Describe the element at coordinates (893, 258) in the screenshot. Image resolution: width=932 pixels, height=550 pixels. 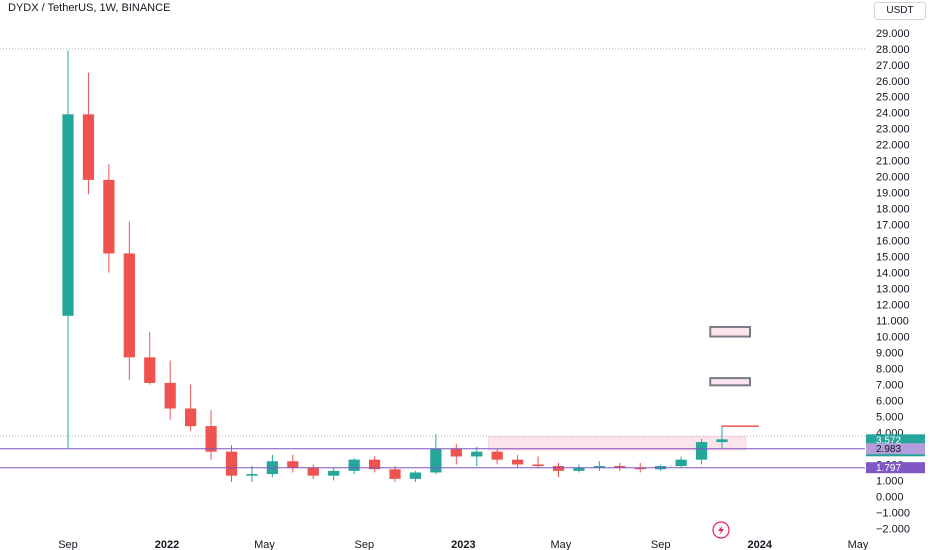
I see `y-tick-label: 15.000` at that location.